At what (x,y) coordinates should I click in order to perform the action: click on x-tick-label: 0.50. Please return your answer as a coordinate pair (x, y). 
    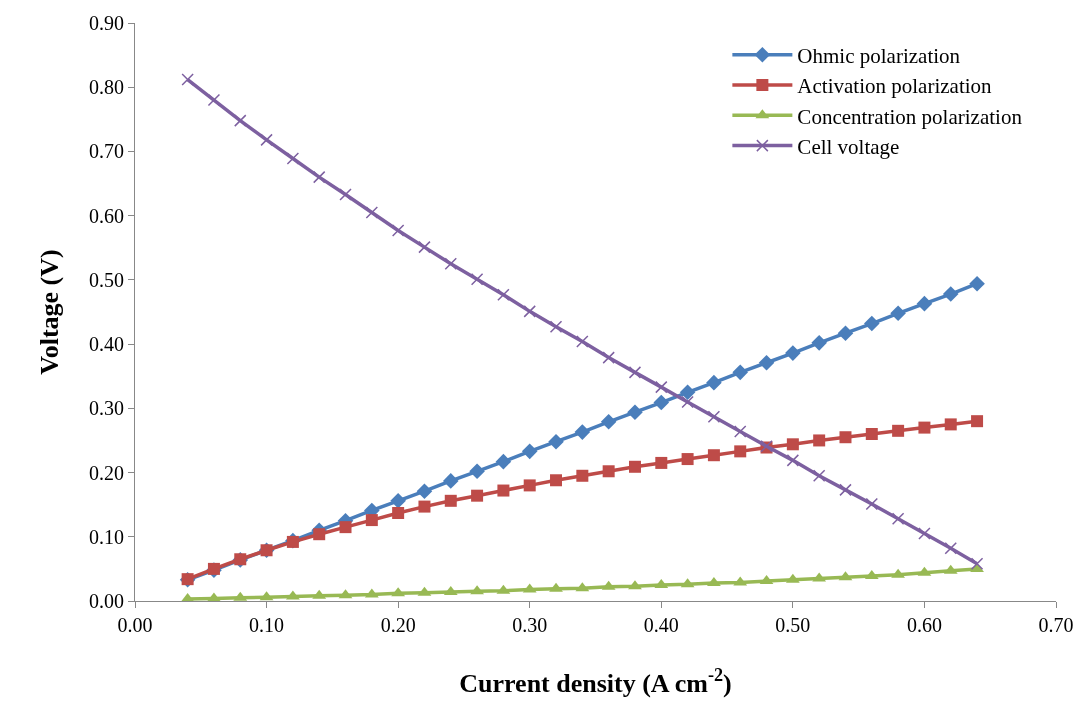
    Looking at the image, I should click on (793, 625).